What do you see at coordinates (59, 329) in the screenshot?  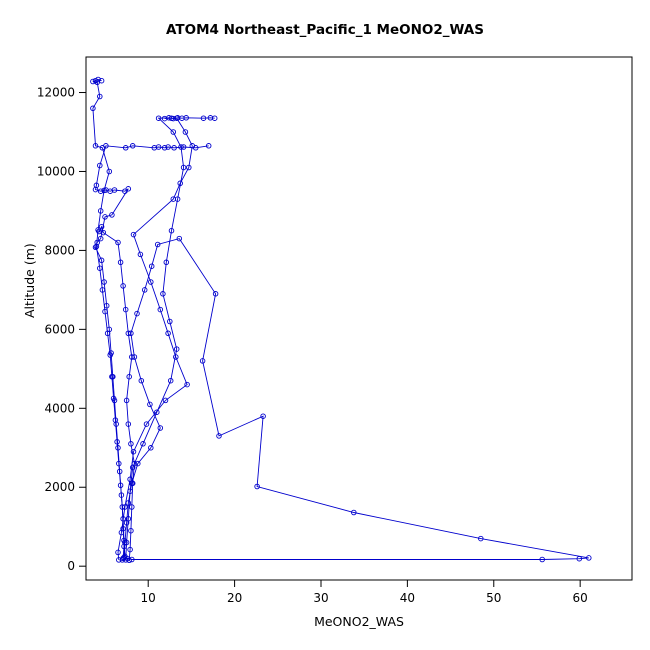 I see `y-tick-label: 6000` at bounding box center [59, 329].